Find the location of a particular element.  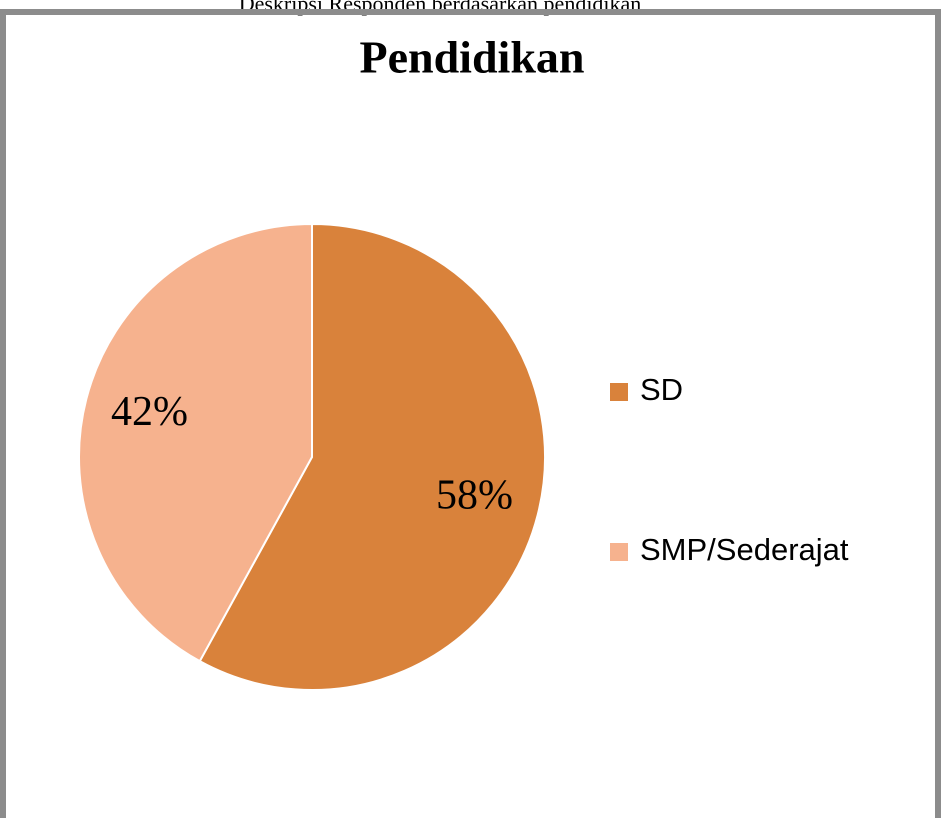

data-label: 58% is located at coordinates (474, 495).